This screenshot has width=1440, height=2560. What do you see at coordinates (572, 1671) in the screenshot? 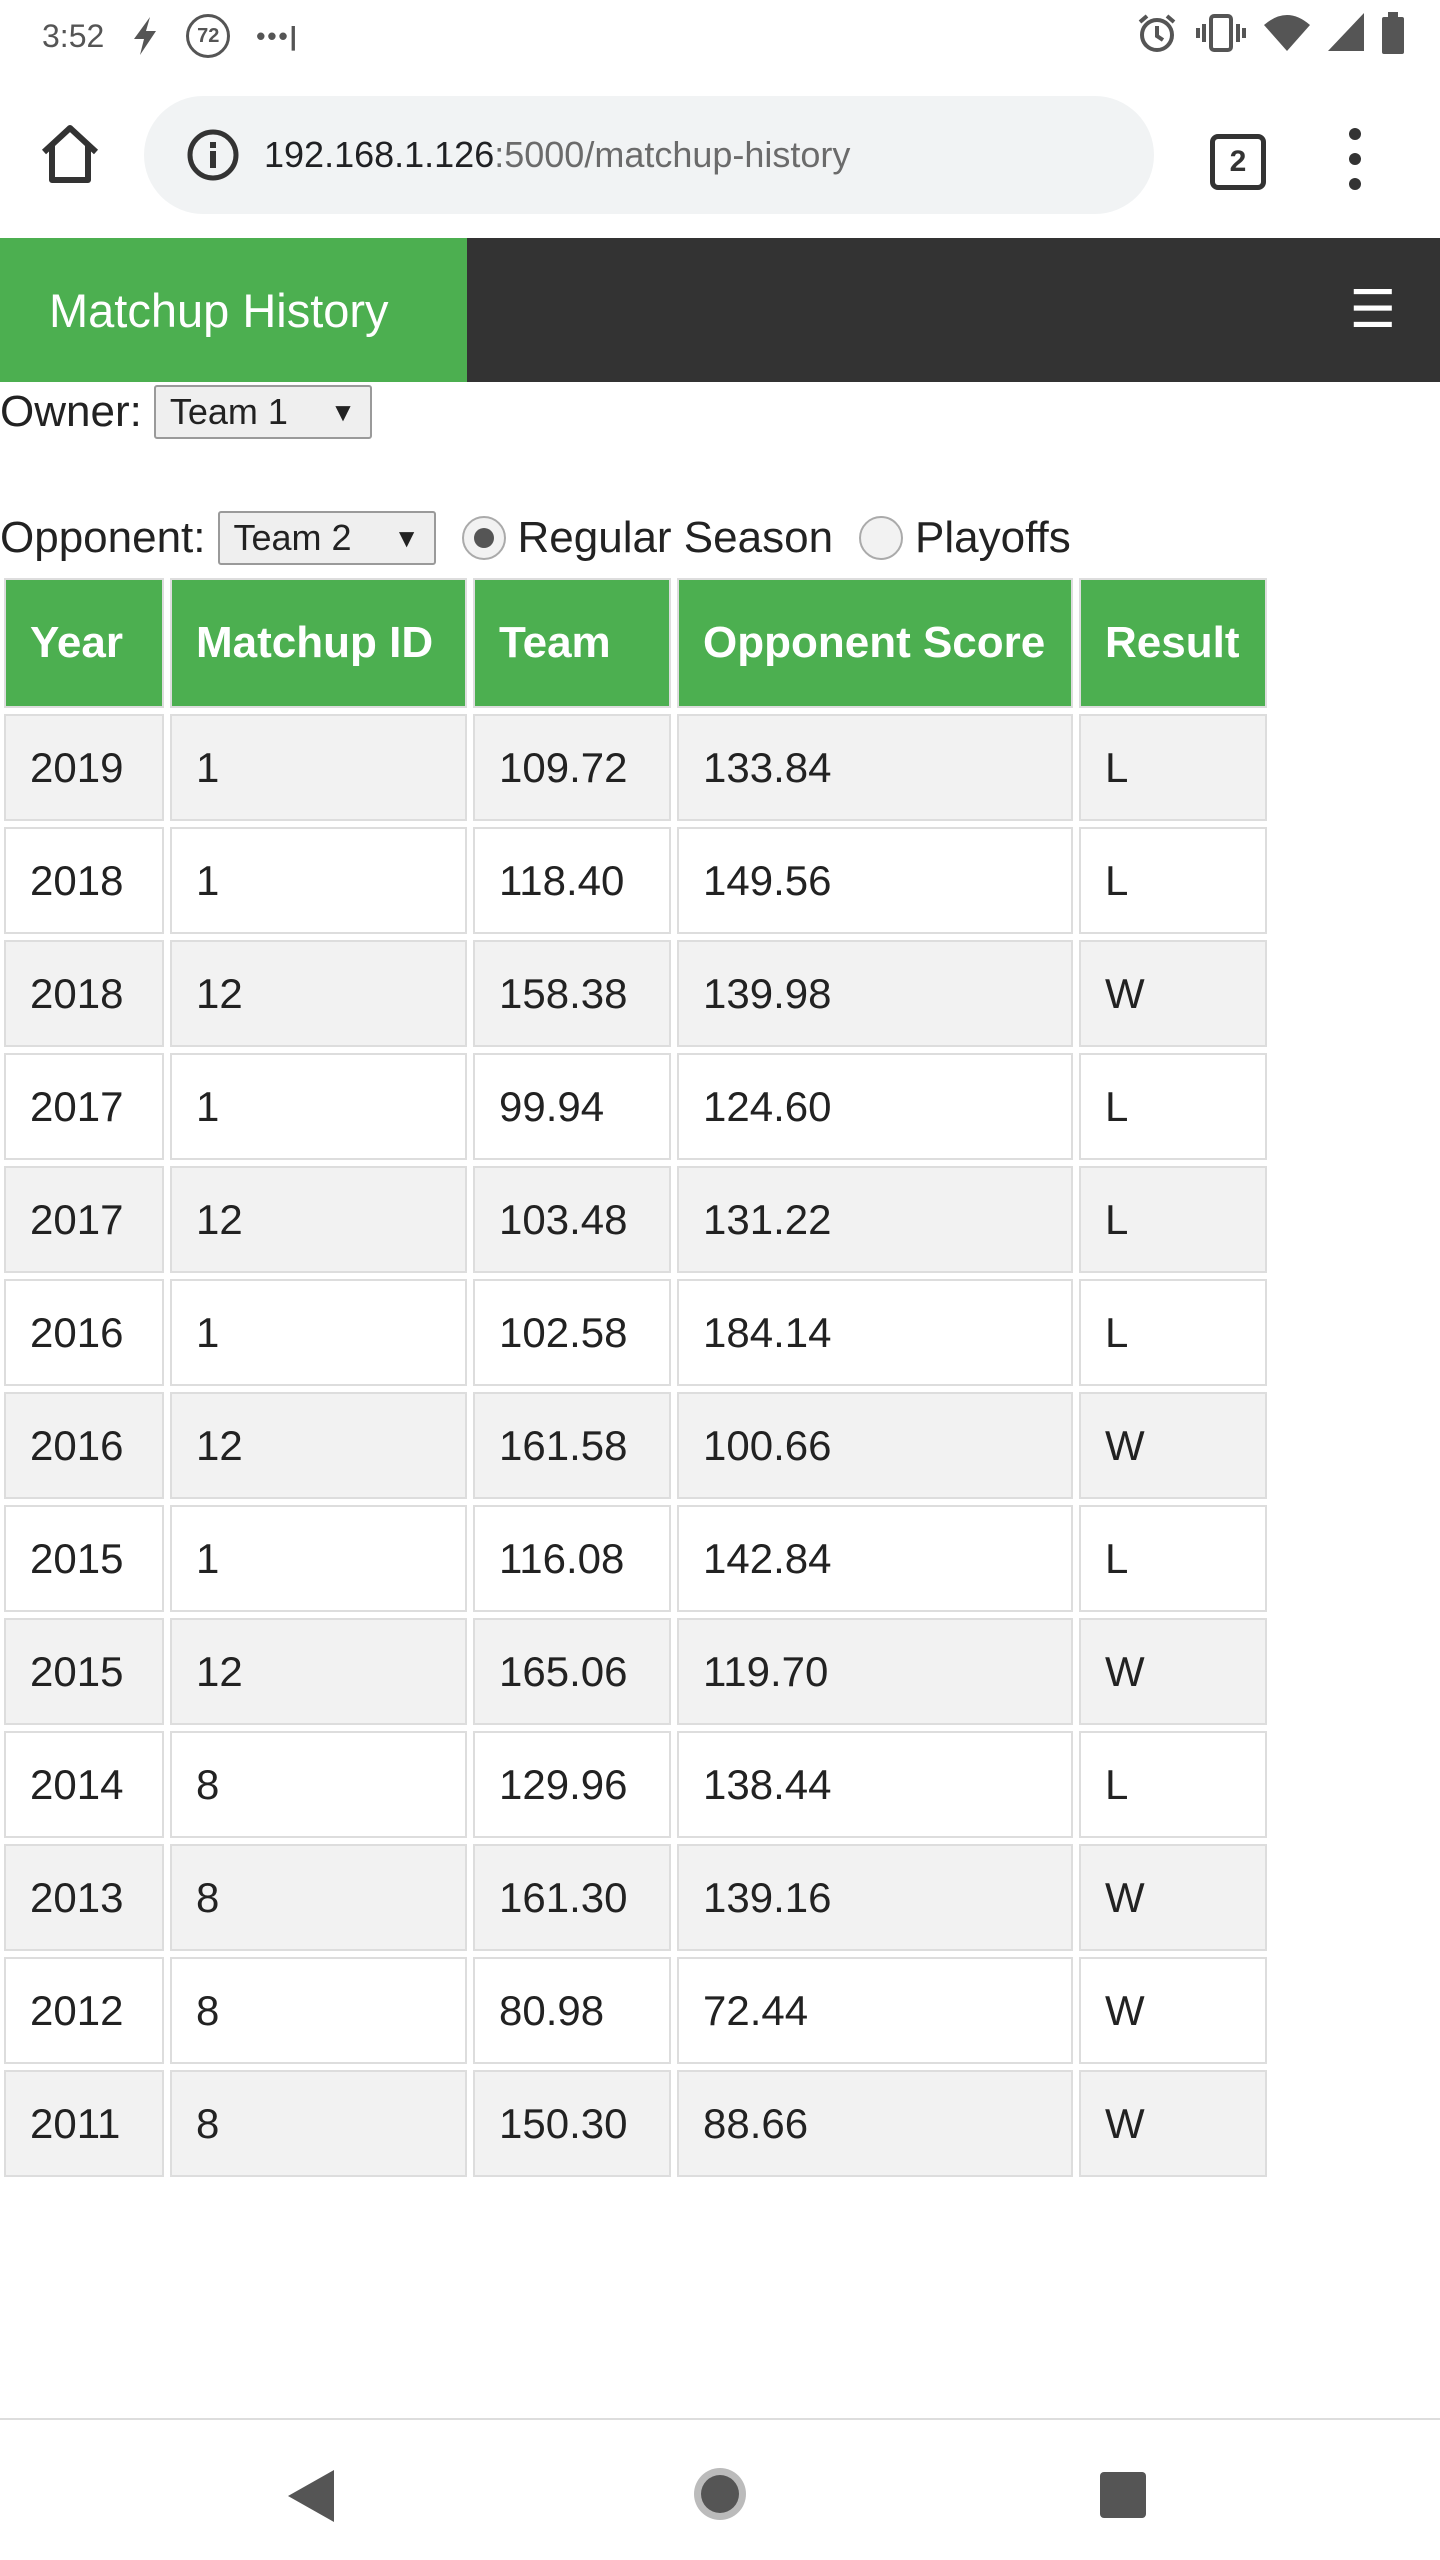
I see `cell-team-score: 165.06` at bounding box center [572, 1671].